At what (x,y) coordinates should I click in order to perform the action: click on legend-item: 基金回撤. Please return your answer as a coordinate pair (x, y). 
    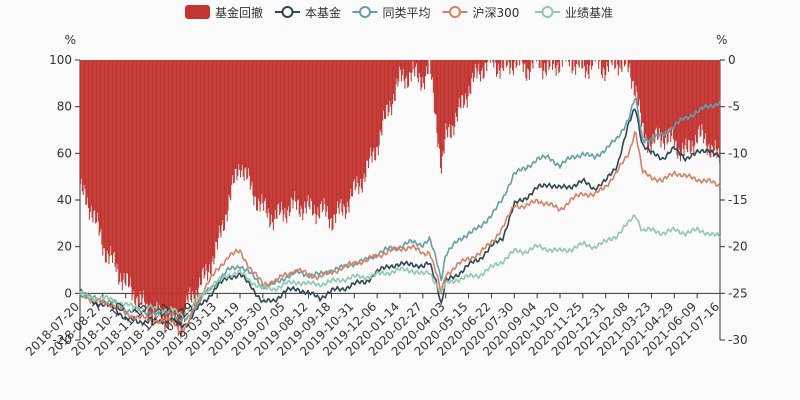
    Looking at the image, I should click on (224, 12).